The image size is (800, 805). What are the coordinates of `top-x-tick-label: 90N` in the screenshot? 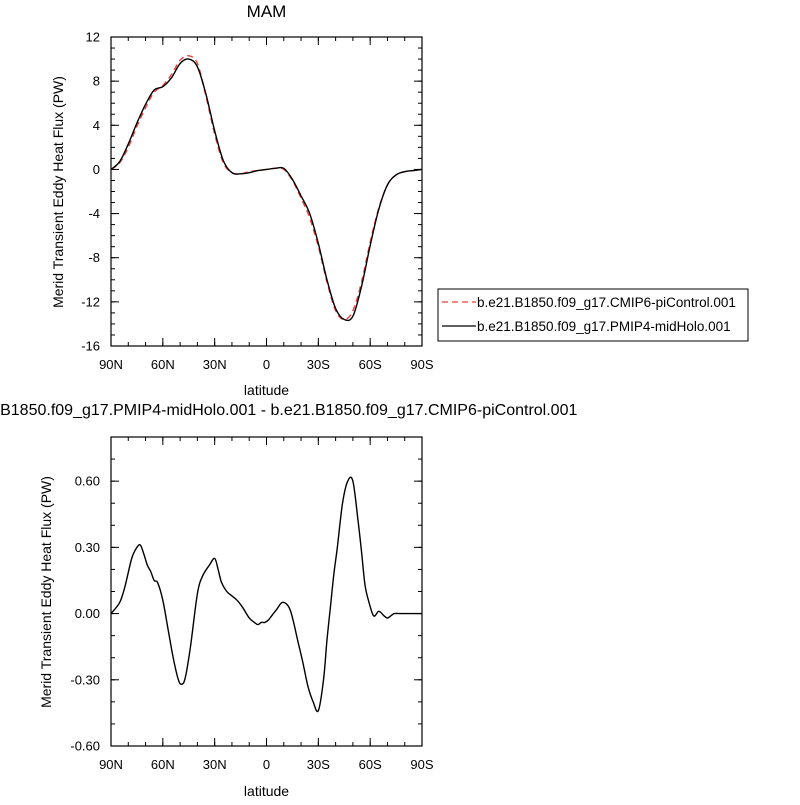 It's located at (111, 364).